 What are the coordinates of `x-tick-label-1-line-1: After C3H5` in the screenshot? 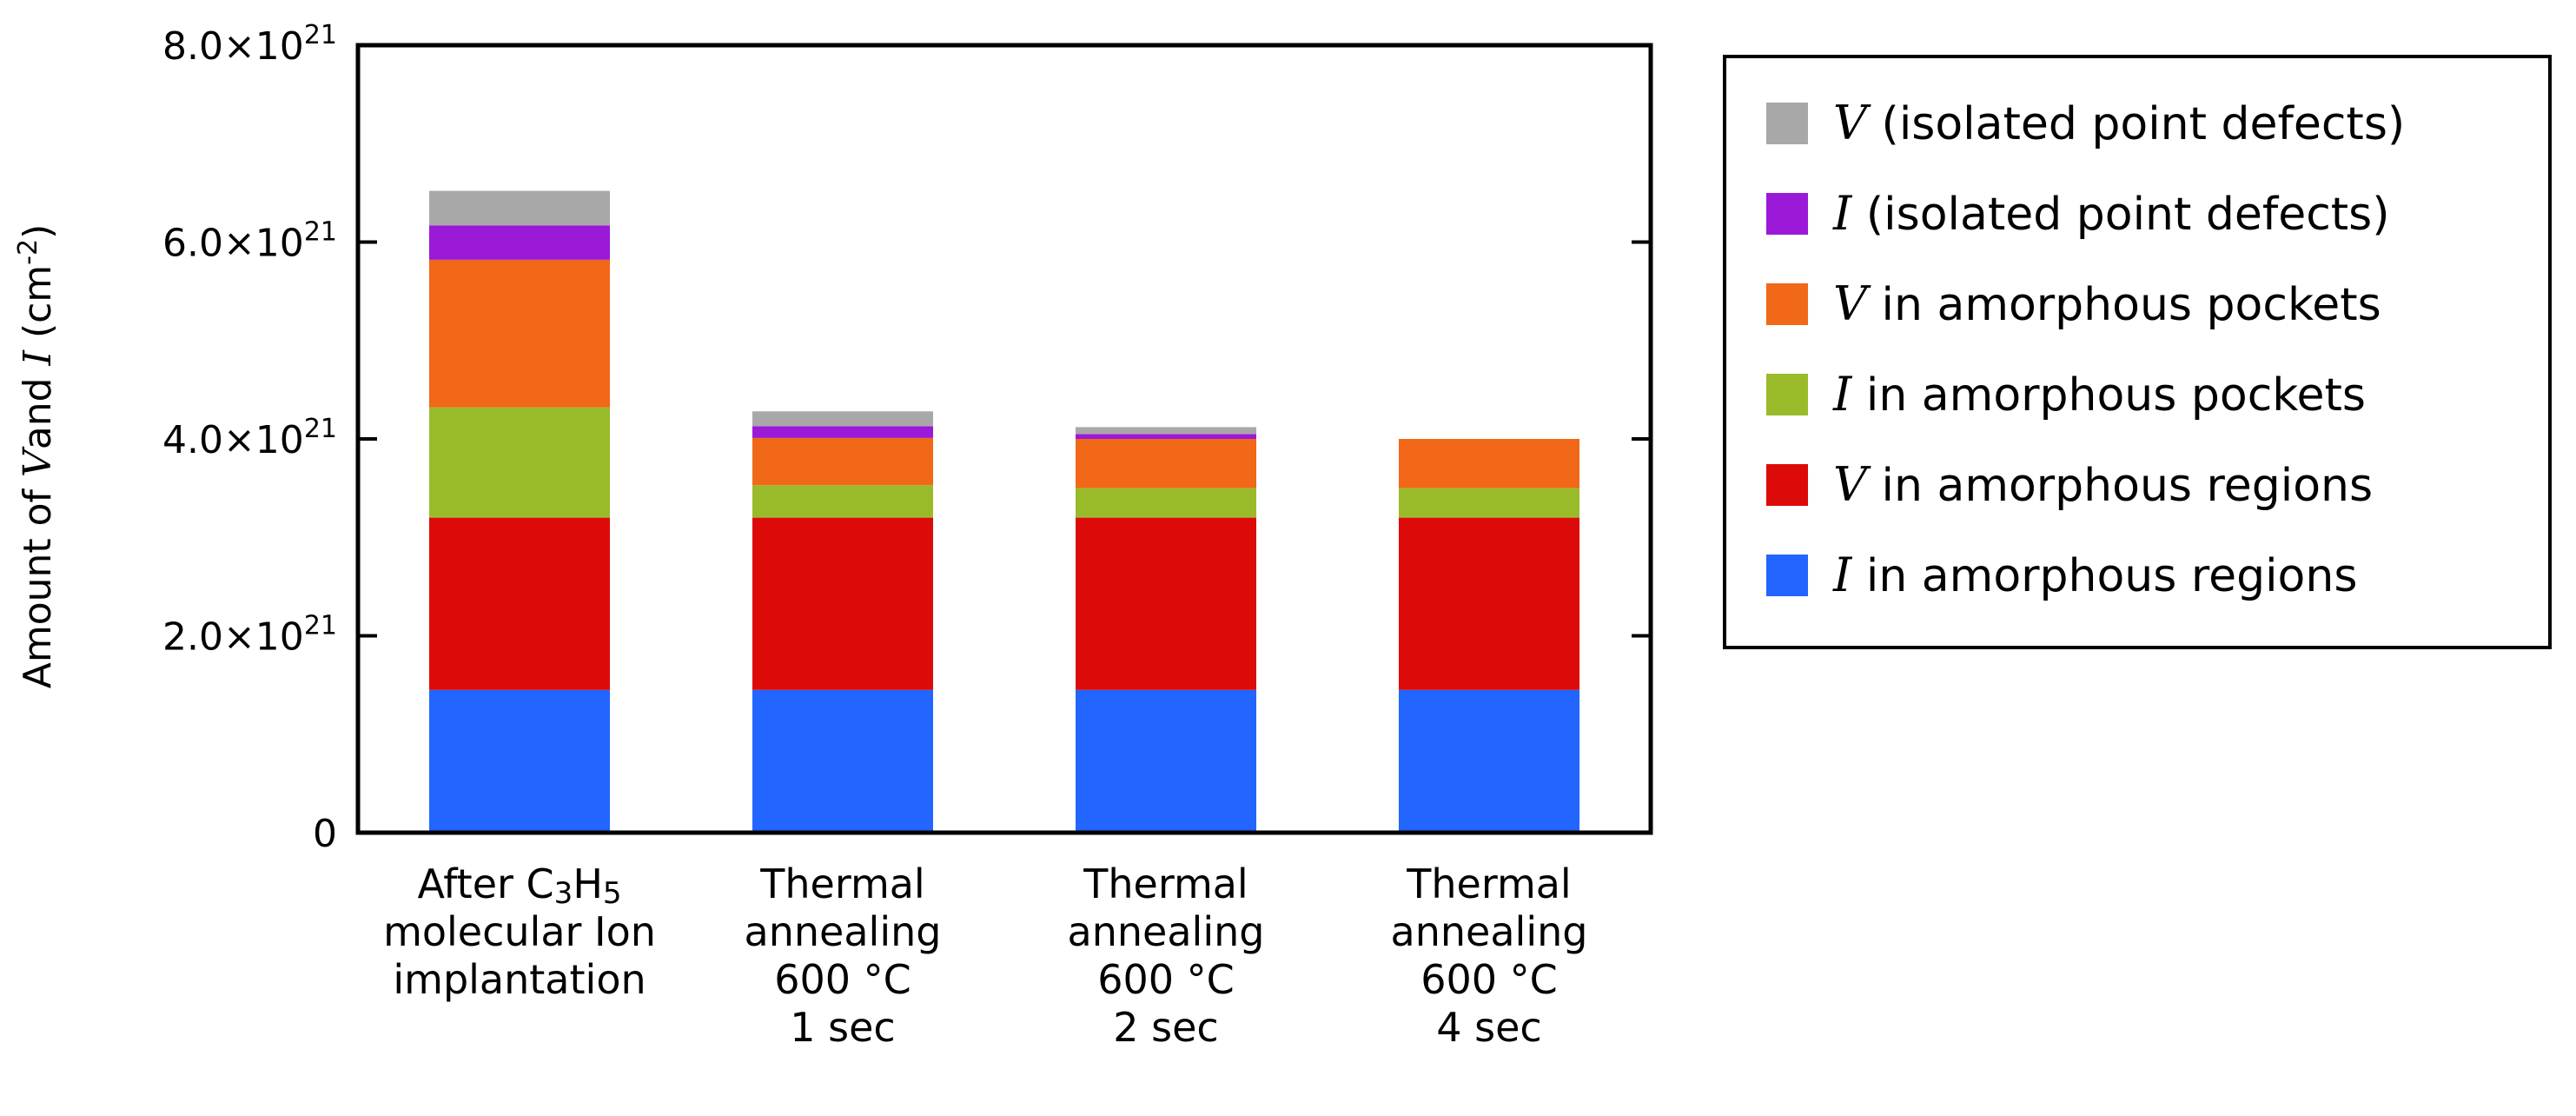 It's located at (519, 885).